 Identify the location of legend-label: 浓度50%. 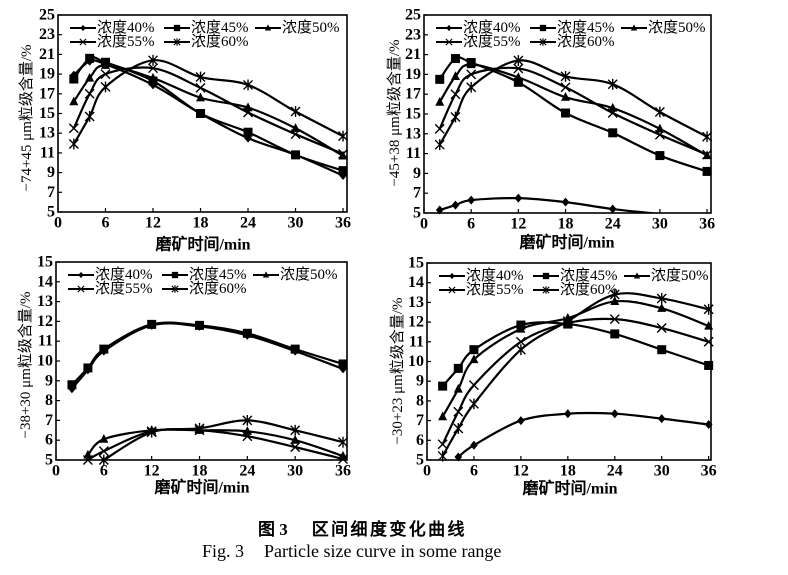
(309, 274).